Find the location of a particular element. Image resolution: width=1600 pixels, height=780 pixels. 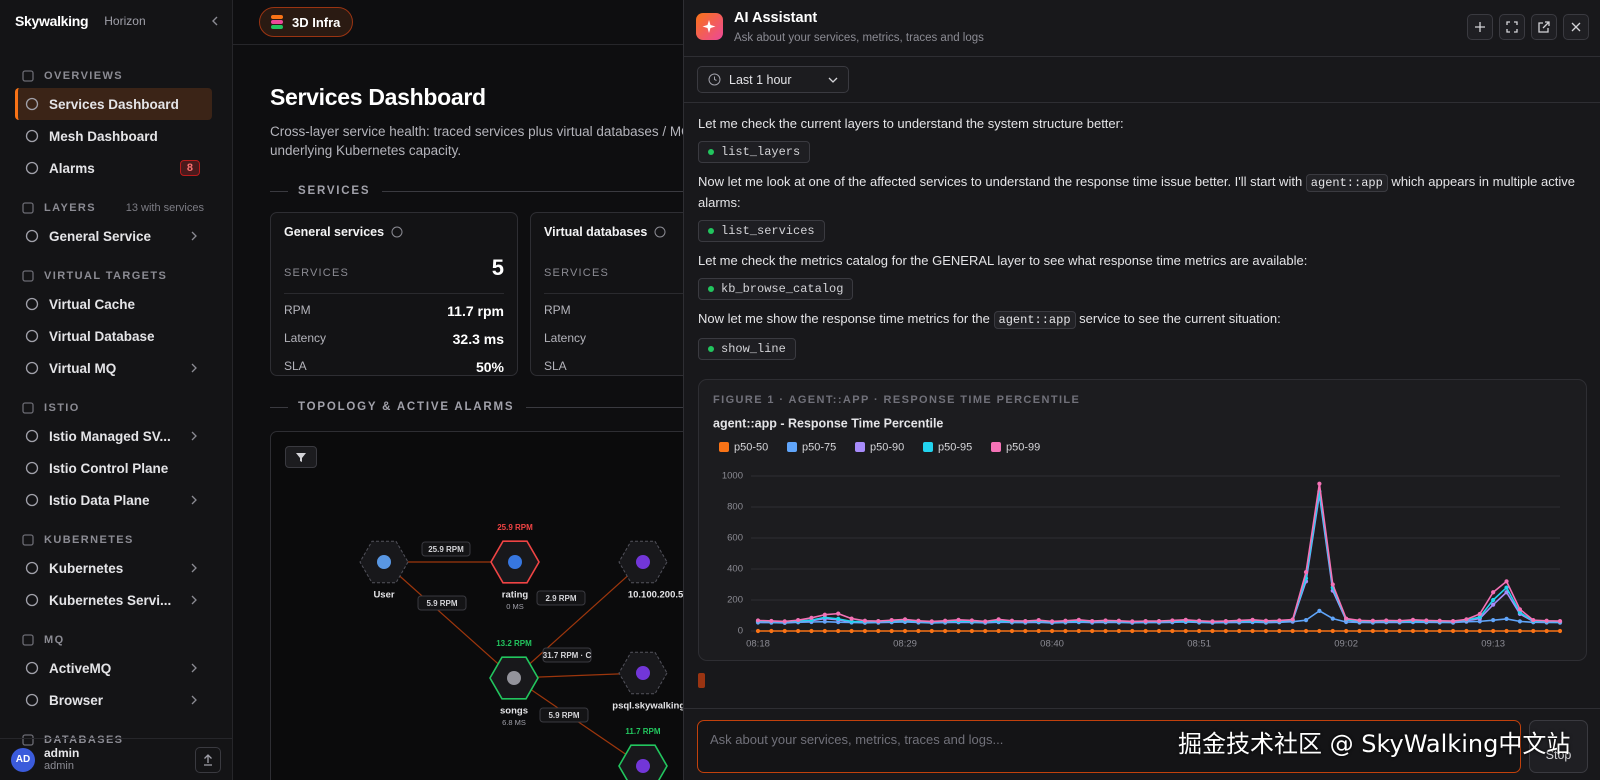

card-count-label: SERVICES is located at coordinates (317, 273).